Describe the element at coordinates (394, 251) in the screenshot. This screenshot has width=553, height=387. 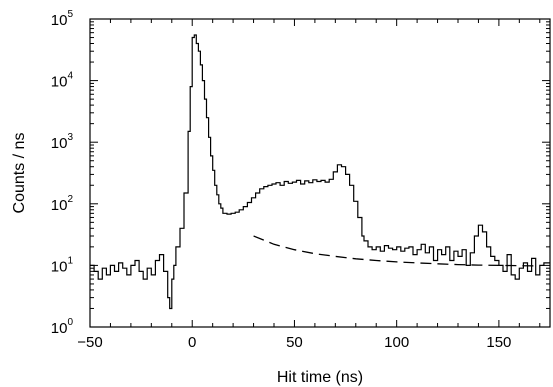
I see `background-fit-dashed-line` at that location.